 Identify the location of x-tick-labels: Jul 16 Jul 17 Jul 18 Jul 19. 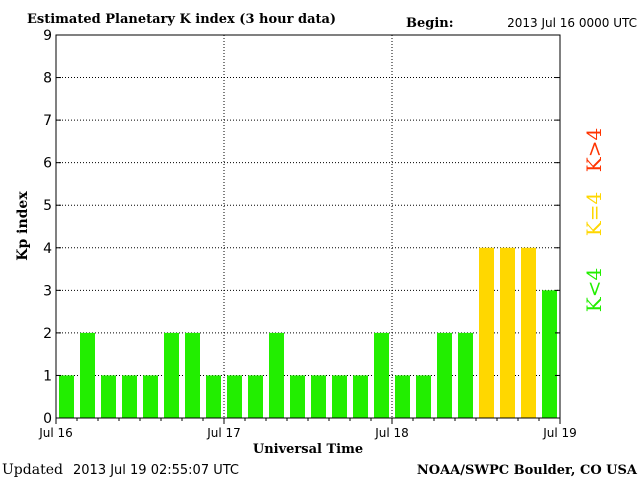
(307, 433).